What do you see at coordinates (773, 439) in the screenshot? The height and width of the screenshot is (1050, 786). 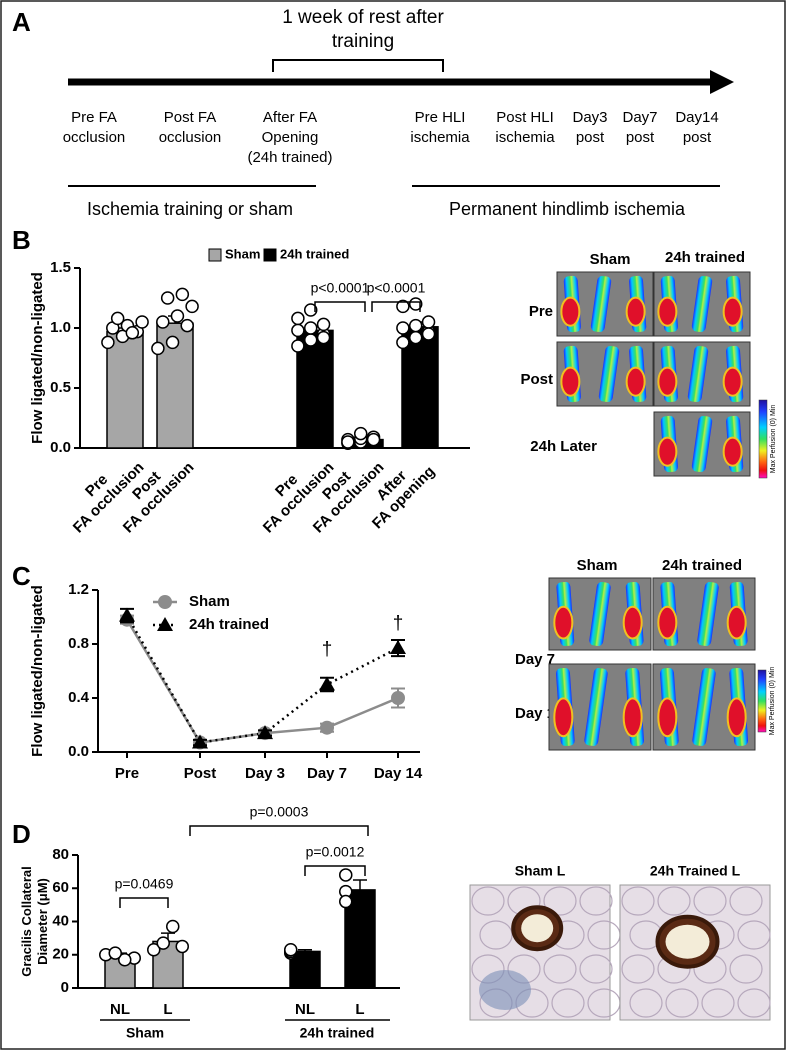 I see `color-scale-label: Max Perfusion (0) Min` at bounding box center [773, 439].